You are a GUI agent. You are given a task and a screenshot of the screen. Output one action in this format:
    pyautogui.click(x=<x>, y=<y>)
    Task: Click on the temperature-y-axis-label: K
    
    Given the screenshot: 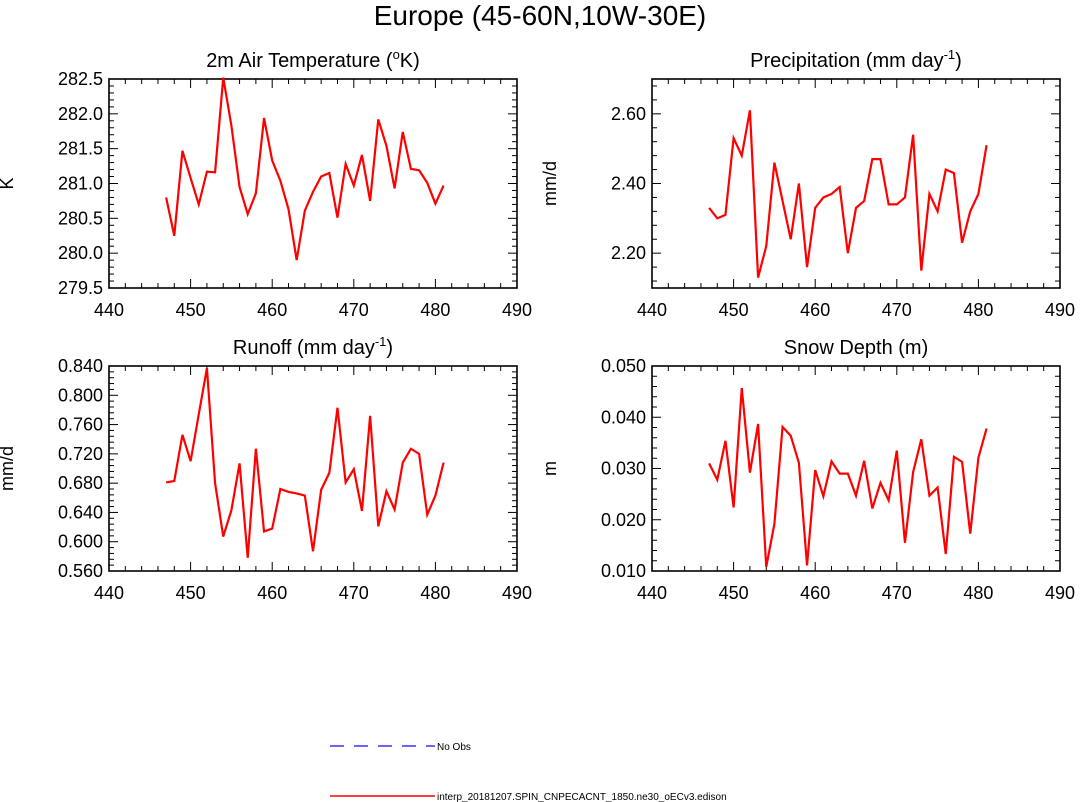 What is the action you would take?
    pyautogui.click(x=8, y=183)
    